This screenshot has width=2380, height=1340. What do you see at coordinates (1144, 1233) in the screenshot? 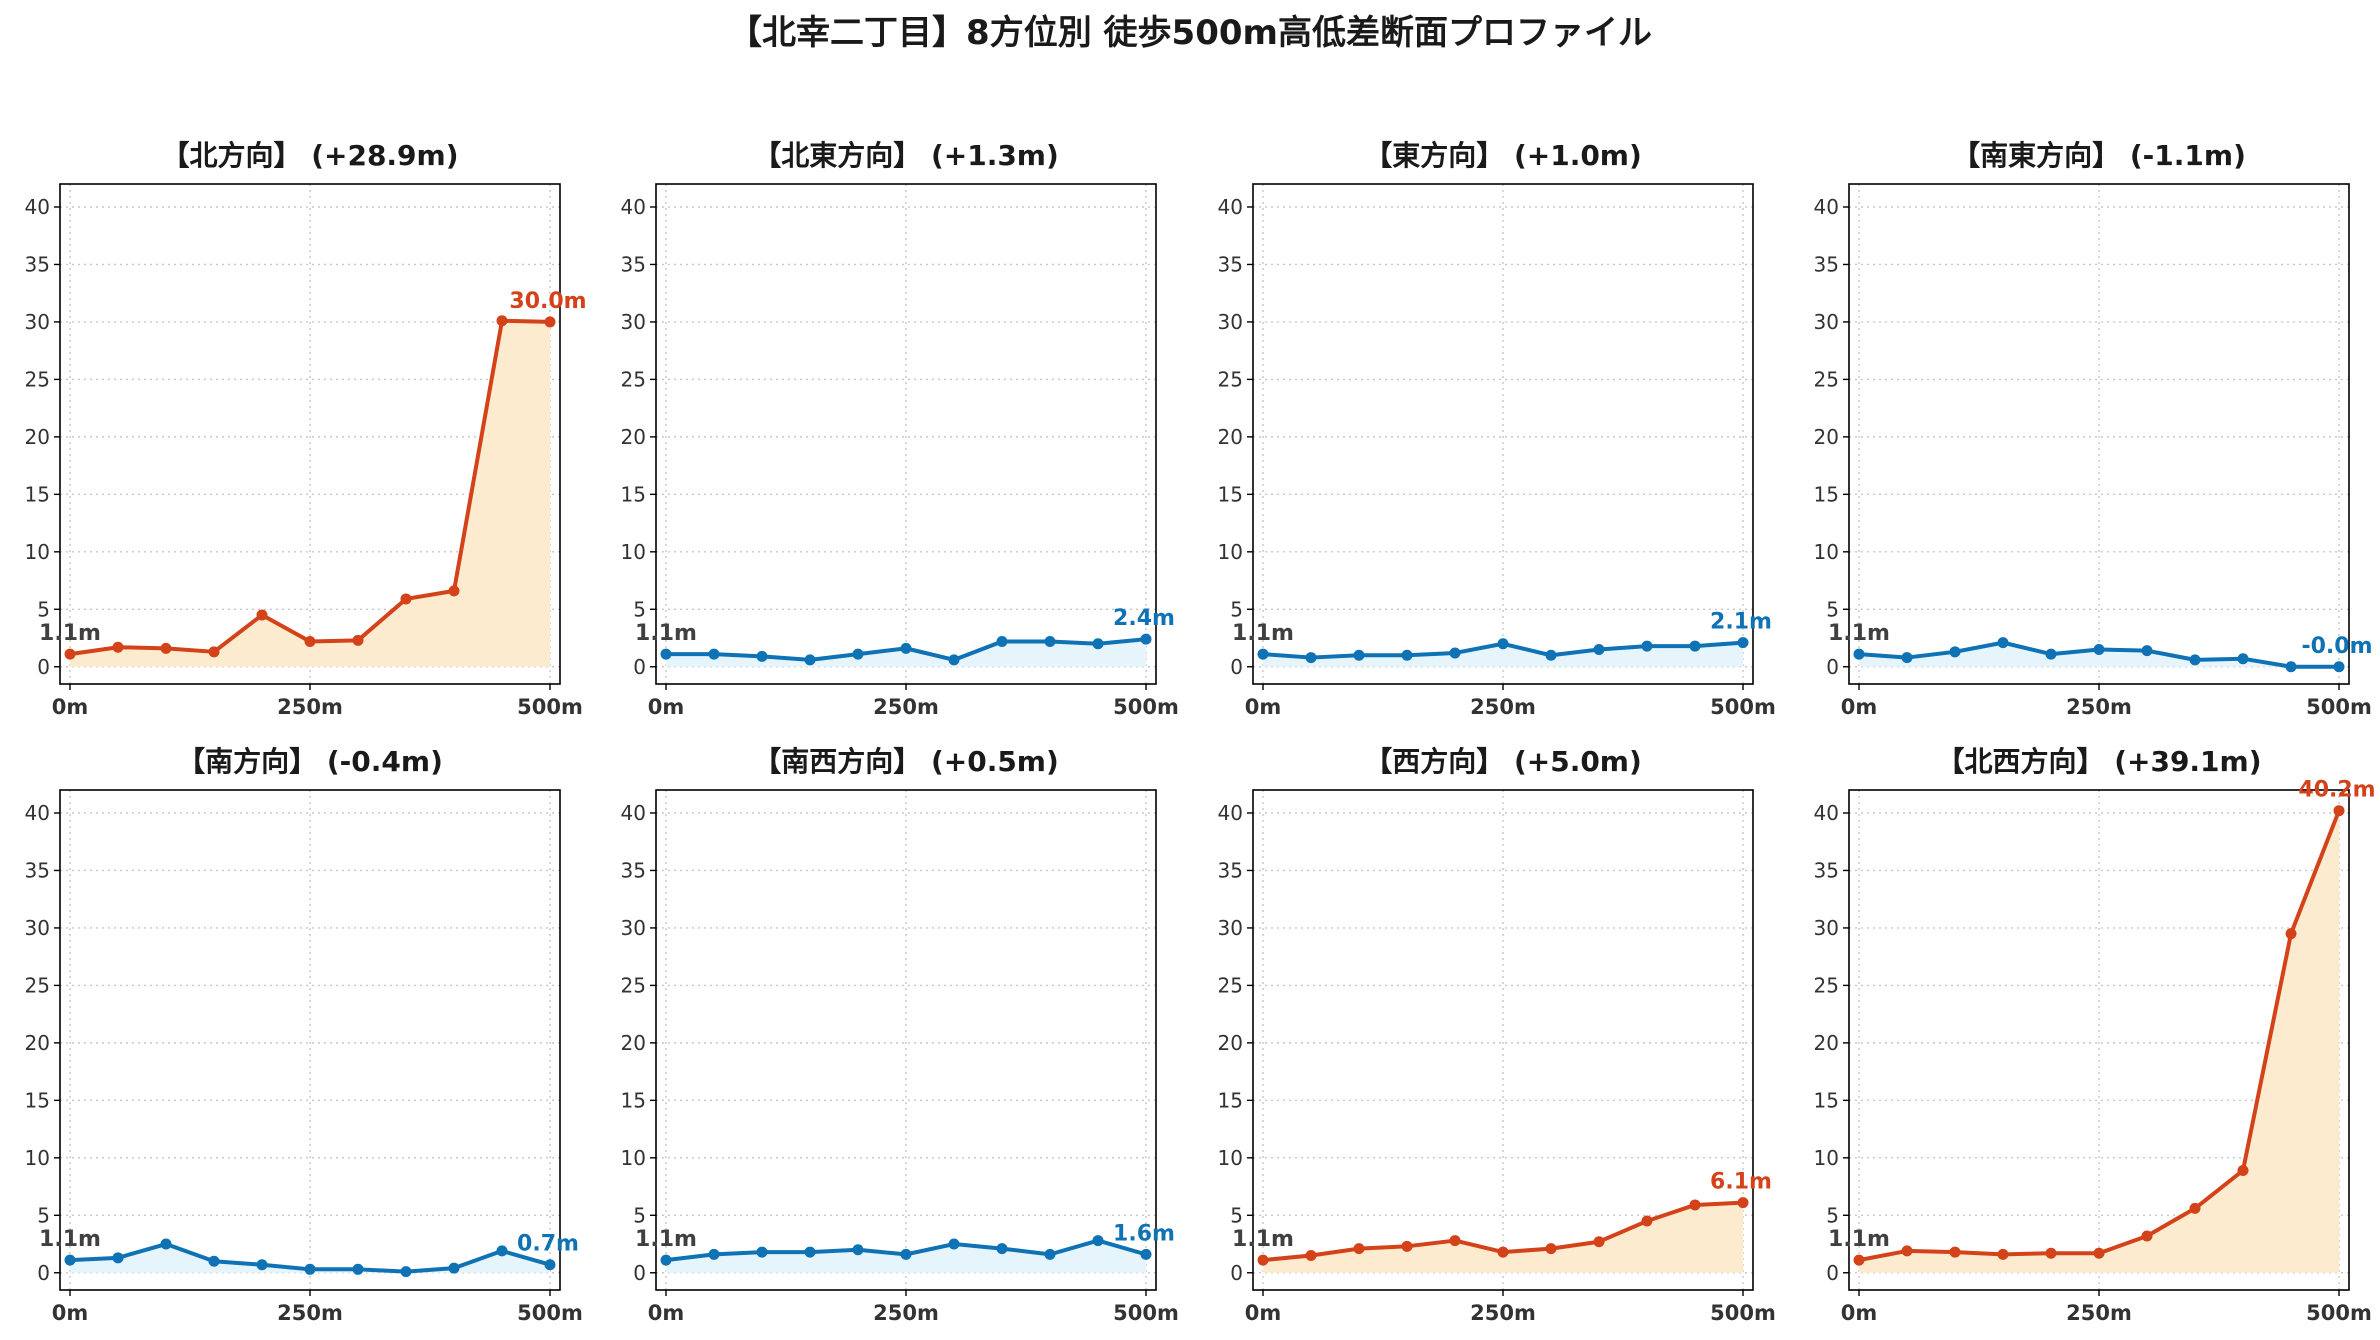
I see `end-value-label: 1.6m` at bounding box center [1144, 1233].